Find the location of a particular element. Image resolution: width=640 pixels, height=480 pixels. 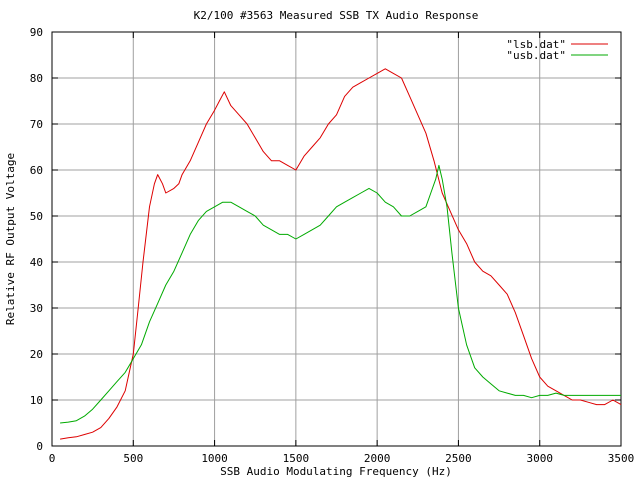

legend: "lsb.dat""usb.dat" is located at coordinates (557, 50).